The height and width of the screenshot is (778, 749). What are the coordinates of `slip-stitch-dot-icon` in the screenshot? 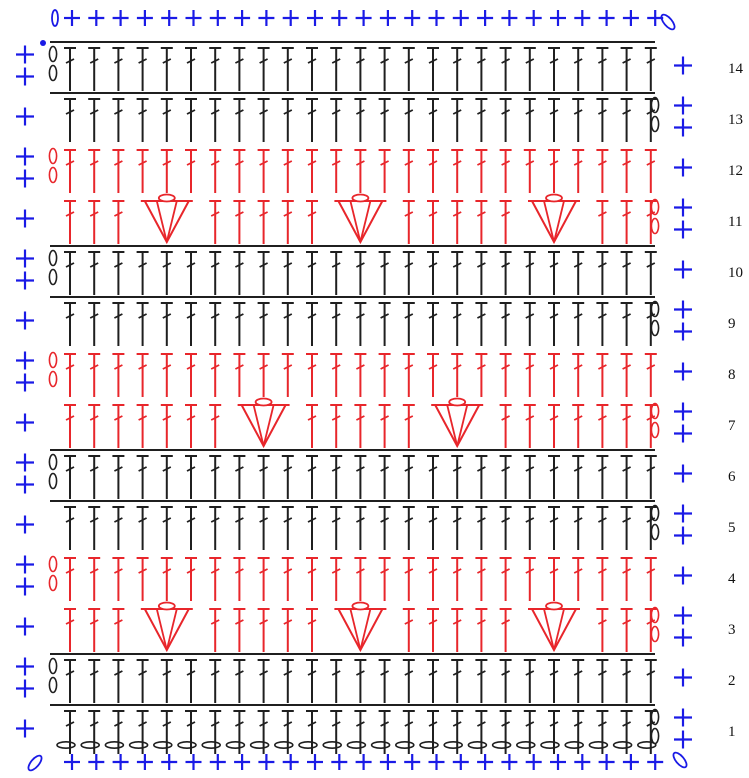 It's located at (43, 43).